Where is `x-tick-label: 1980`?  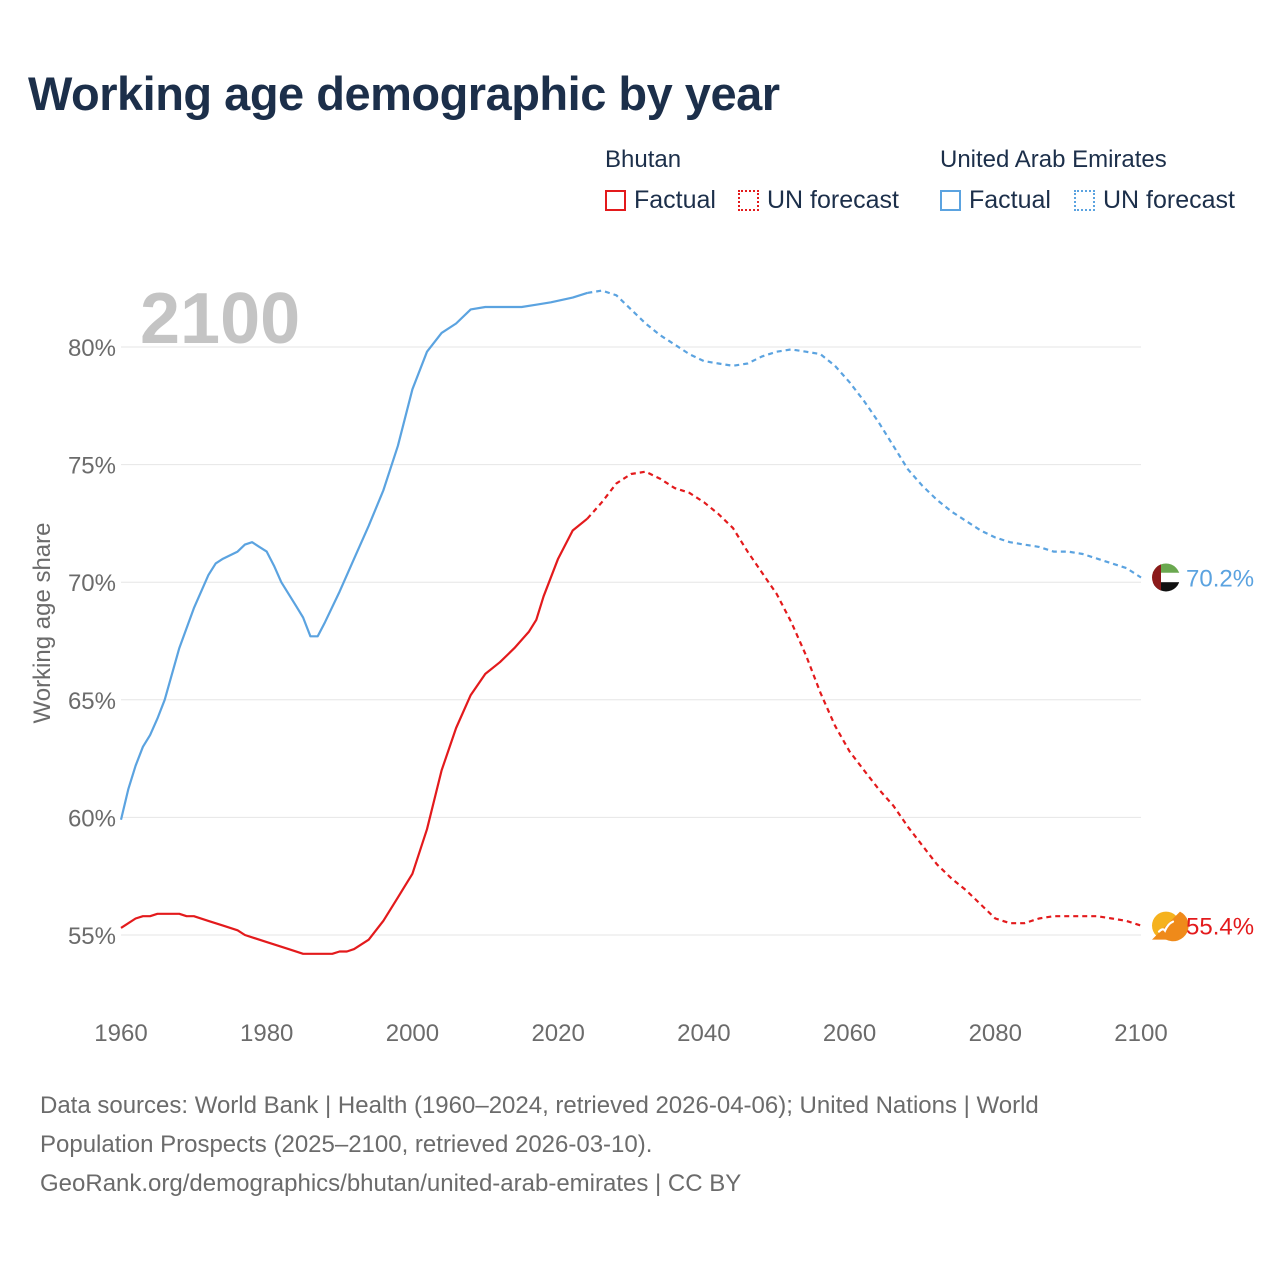
x-tick-label: 1980 is located at coordinates (266, 1033).